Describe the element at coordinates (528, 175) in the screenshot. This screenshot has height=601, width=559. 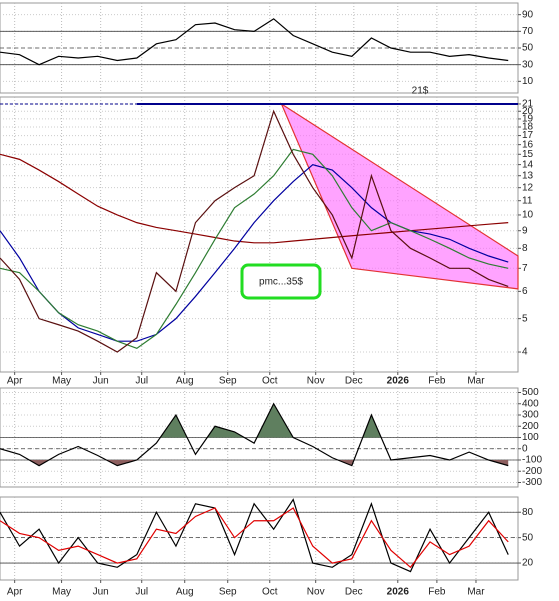
I see `y-tick-label: 13` at that location.